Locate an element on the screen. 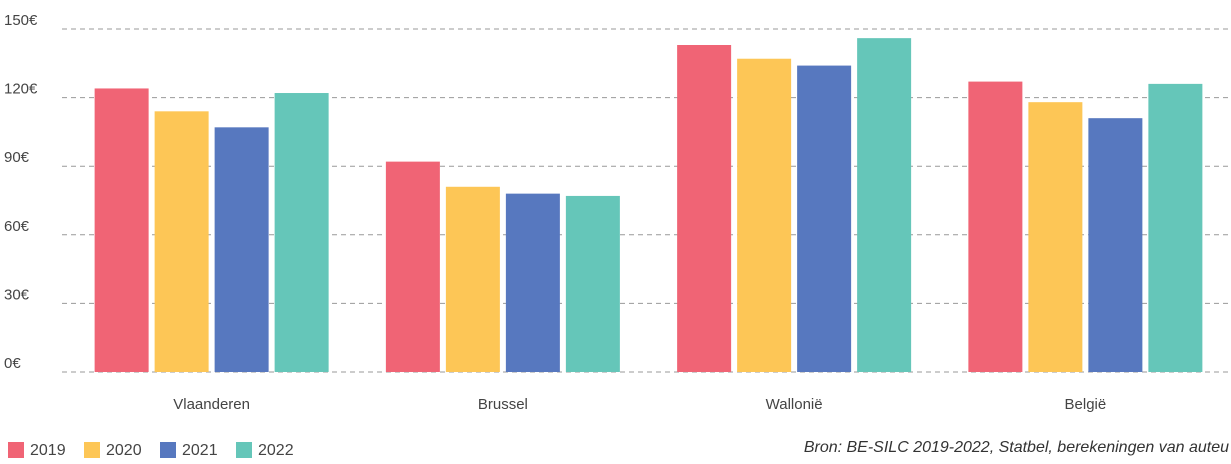 The height and width of the screenshot is (464, 1231). legend-label: 2021 is located at coordinates (200, 450).